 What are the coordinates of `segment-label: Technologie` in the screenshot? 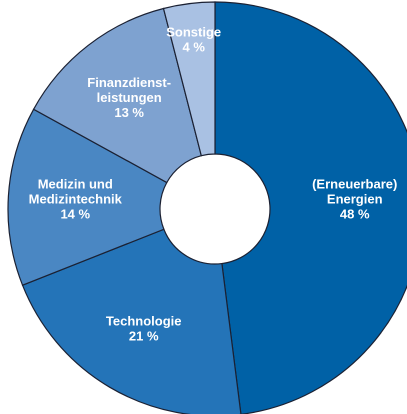 It's located at (144, 320).